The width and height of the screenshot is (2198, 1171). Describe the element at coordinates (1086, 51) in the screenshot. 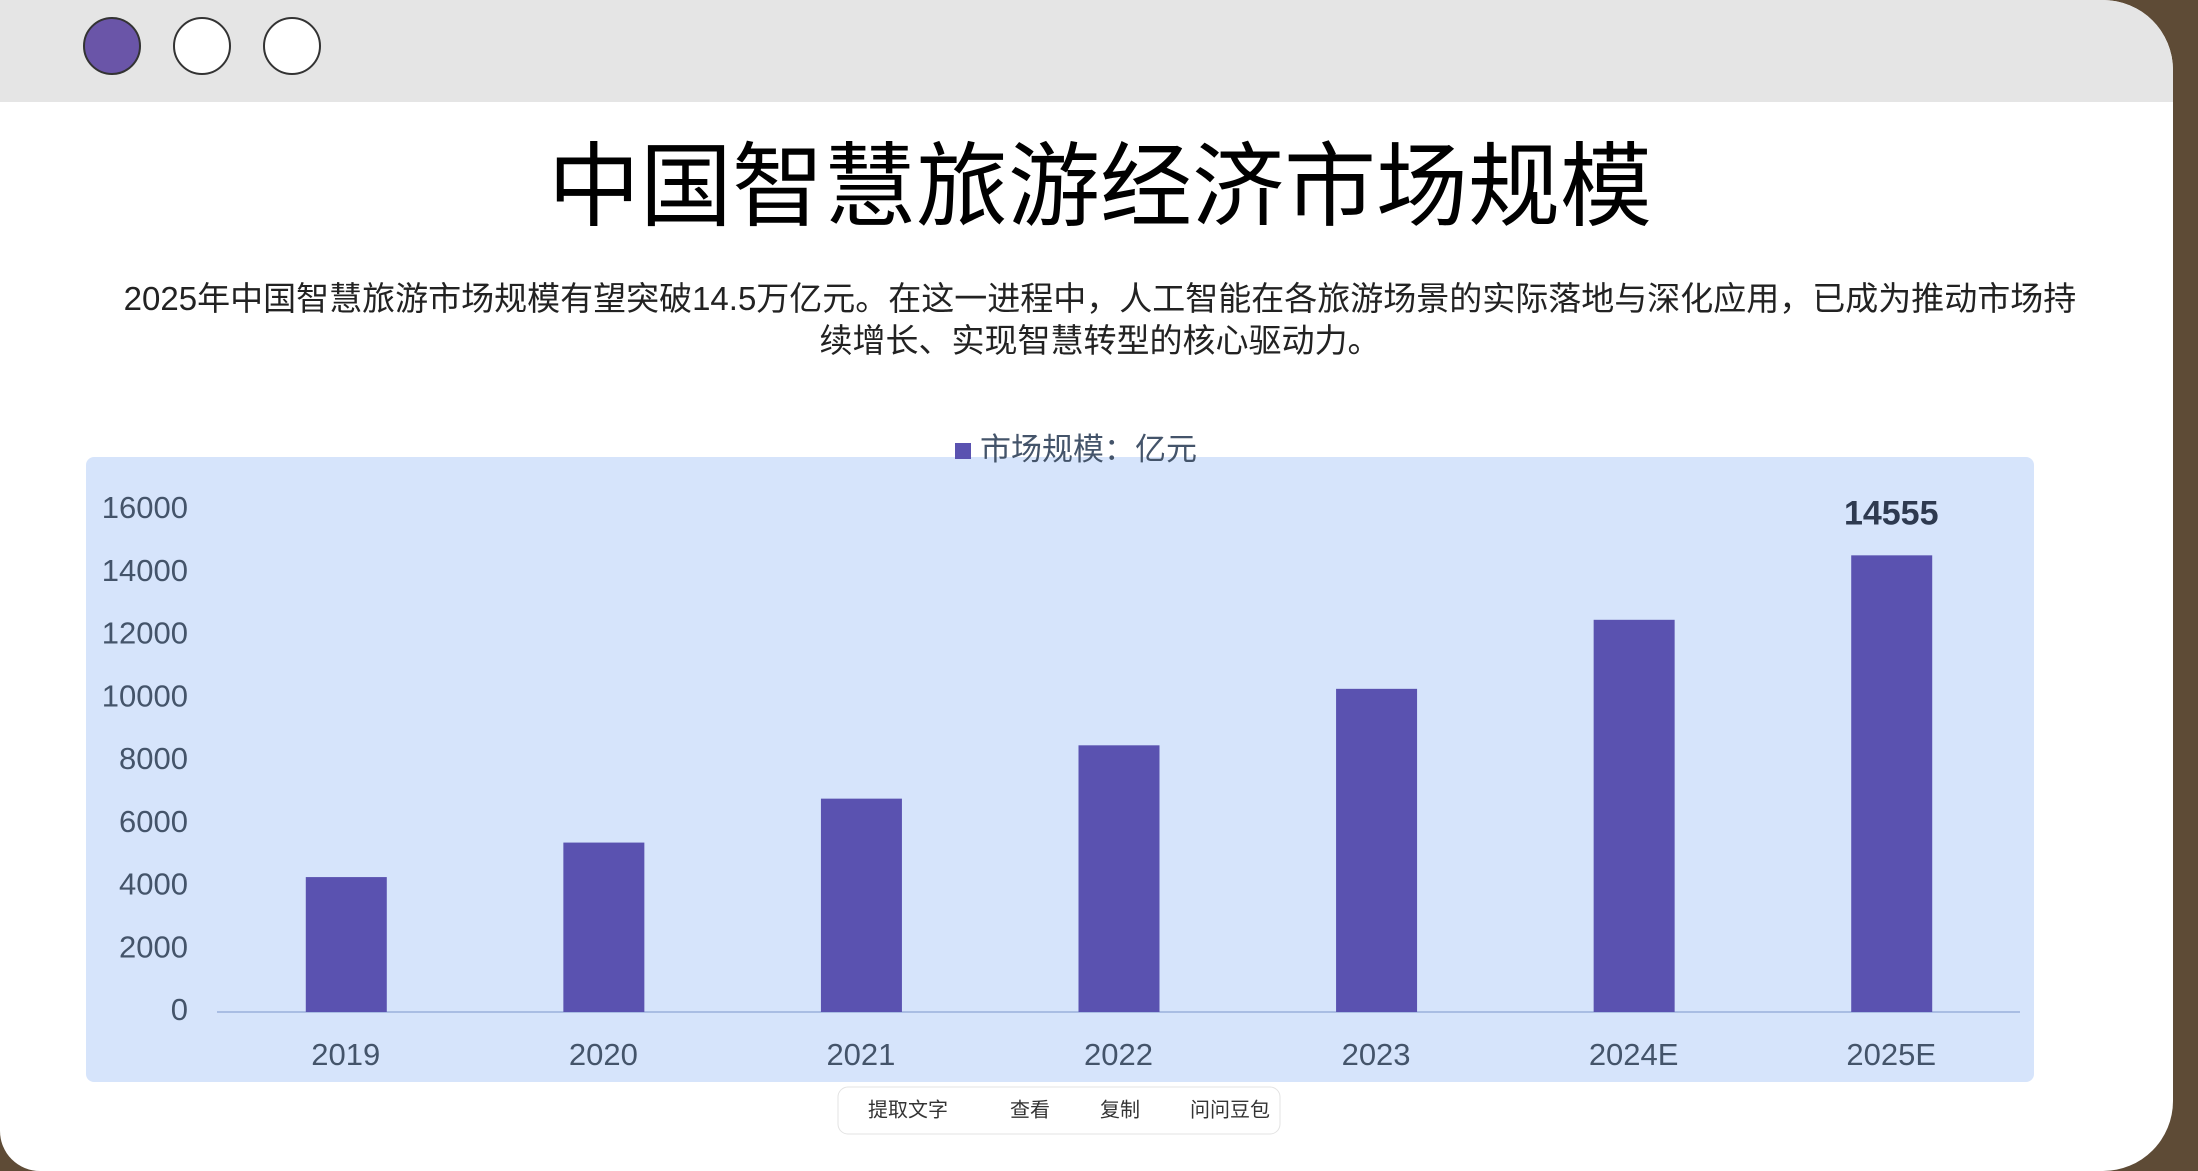

I see `top-bar` at that location.